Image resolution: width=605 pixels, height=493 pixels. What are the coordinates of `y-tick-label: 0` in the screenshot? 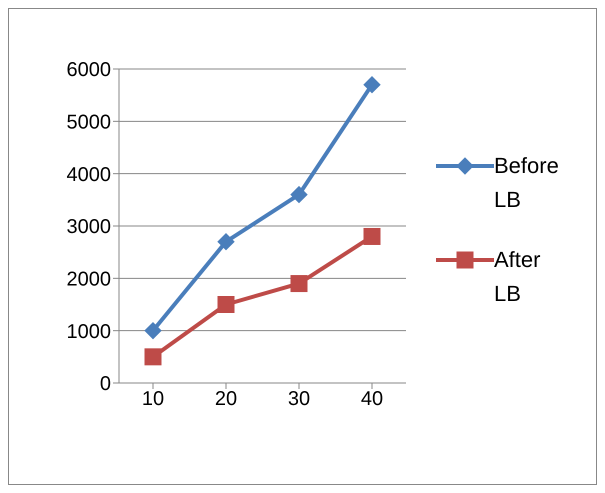 It's located at (105, 384).